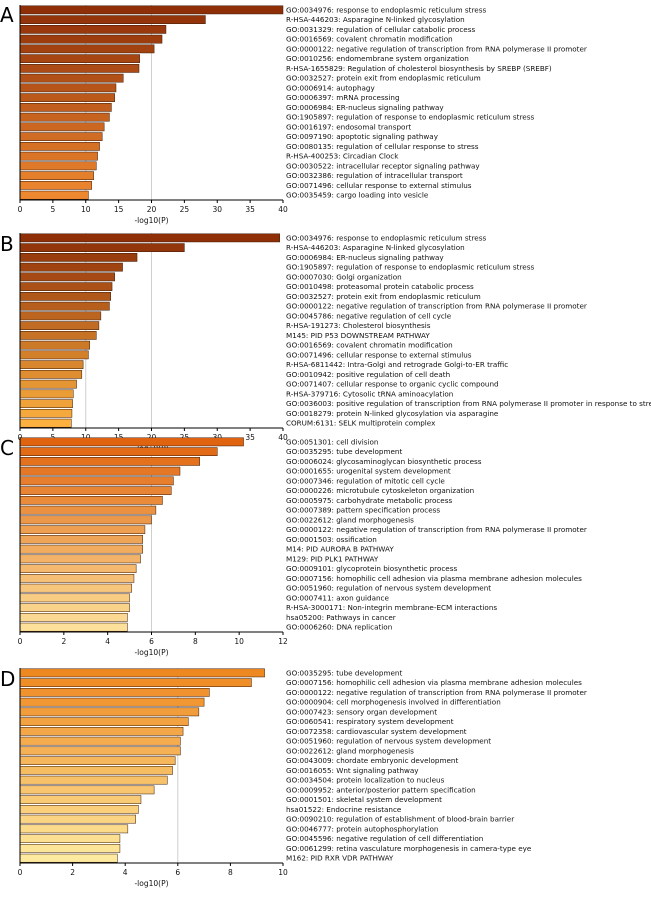 This screenshot has height=915, width=651. What do you see at coordinates (339, 627) in the screenshot?
I see `category-label: GO:0006260: DNA replication` at bounding box center [339, 627].